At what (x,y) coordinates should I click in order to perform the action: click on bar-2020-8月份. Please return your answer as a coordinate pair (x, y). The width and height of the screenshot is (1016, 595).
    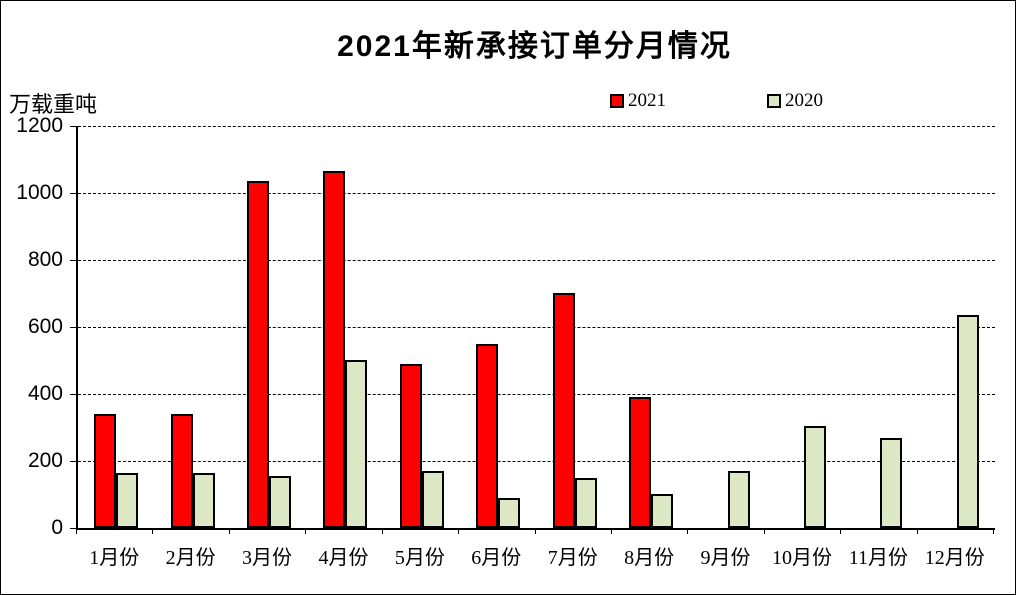
    Looking at the image, I should click on (662, 511).